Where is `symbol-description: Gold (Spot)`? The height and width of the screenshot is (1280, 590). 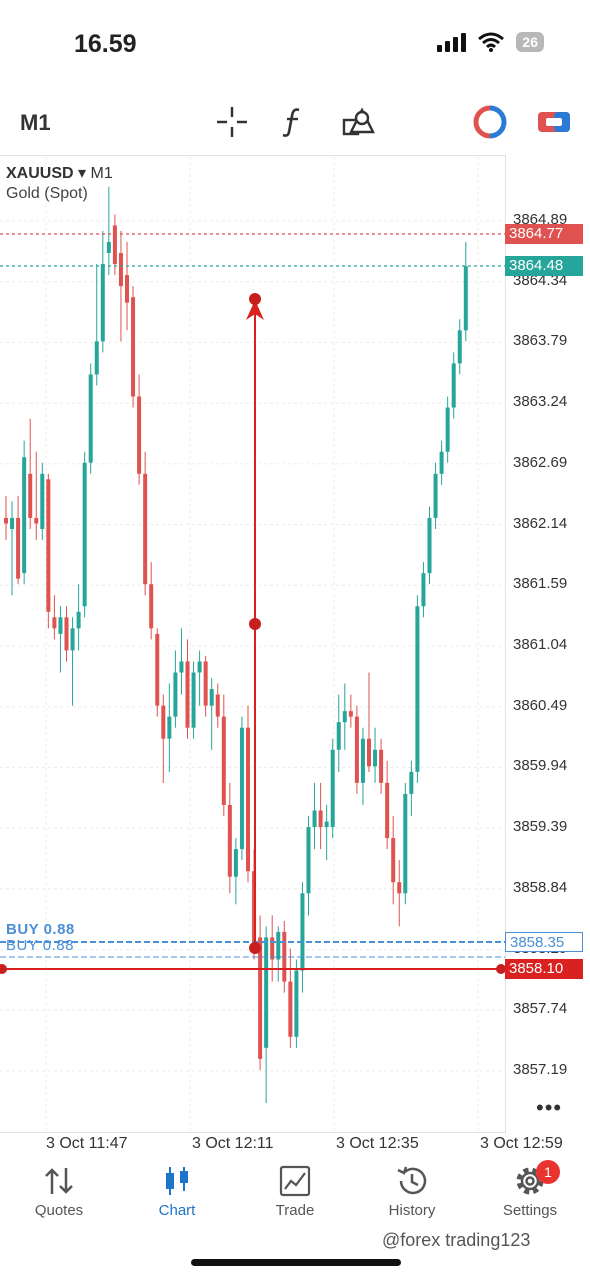
symbol-description: Gold (Spot) is located at coordinates (47, 193).